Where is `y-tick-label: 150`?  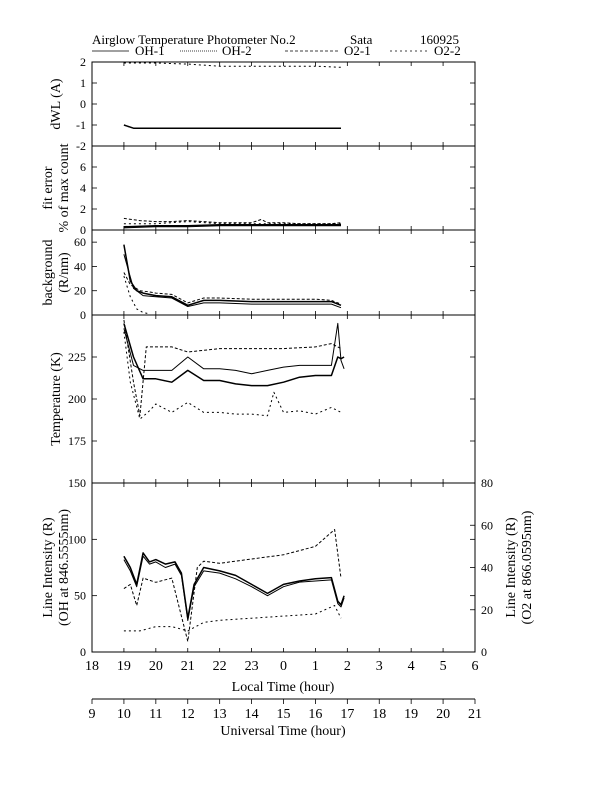 y-tick-label: 150 is located at coordinates (77, 483).